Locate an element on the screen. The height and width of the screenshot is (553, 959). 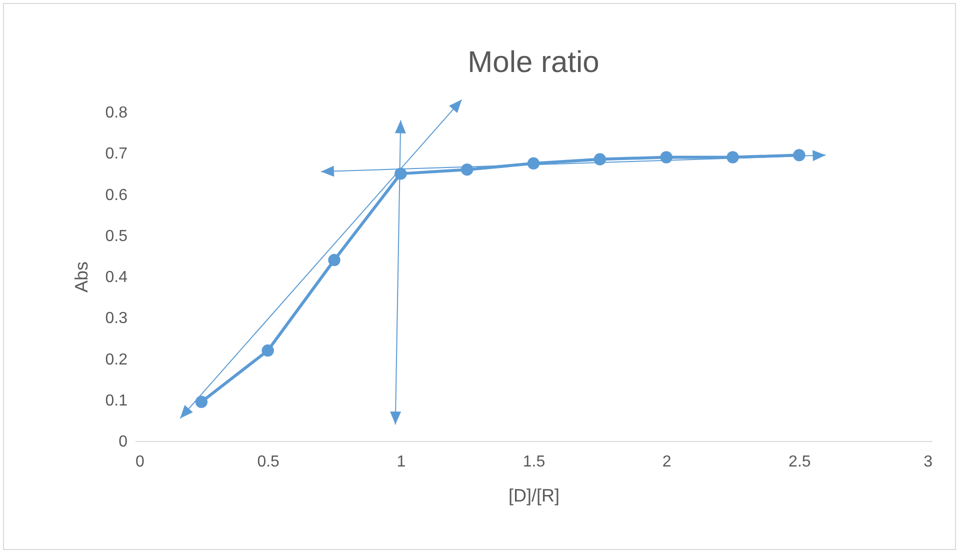
y-tick-label: 0.5 is located at coordinates (116, 236).